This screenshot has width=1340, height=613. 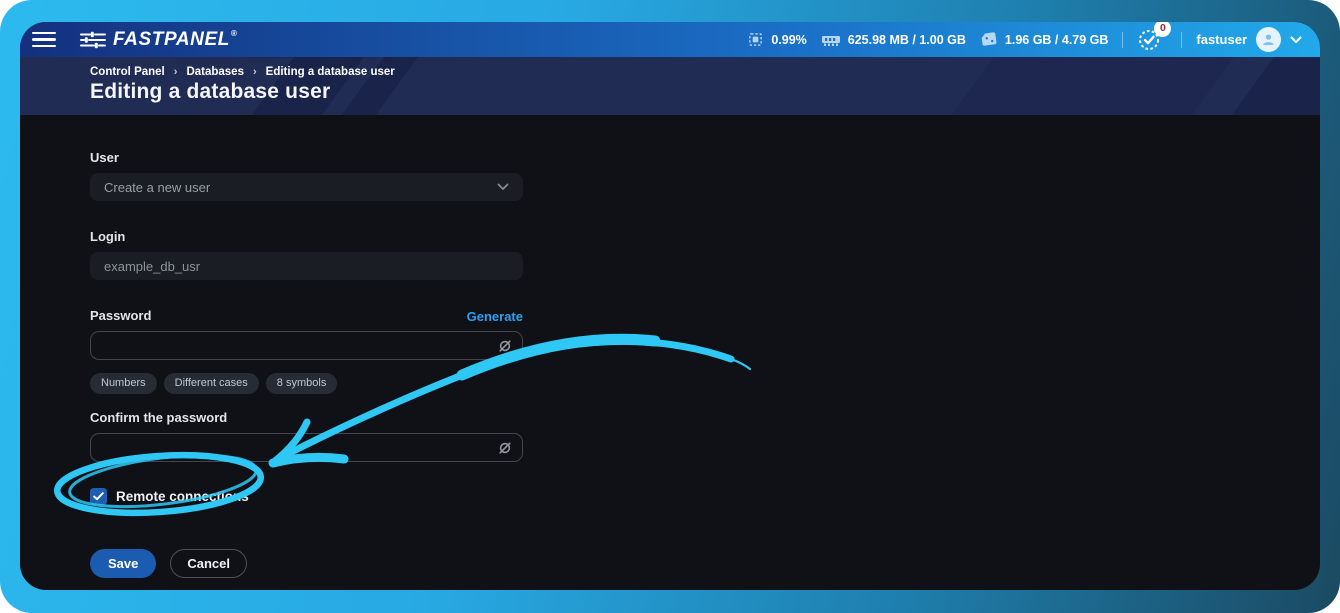 I want to click on login-input, so click(x=306, y=266).